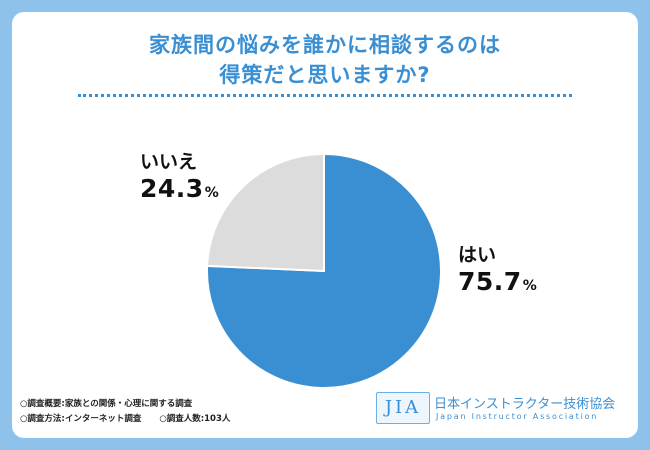 This screenshot has width=650, height=450. What do you see at coordinates (180, 188) in the screenshot?
I see `slice-value-no: 24.3%` at bounding box center [180, 188].